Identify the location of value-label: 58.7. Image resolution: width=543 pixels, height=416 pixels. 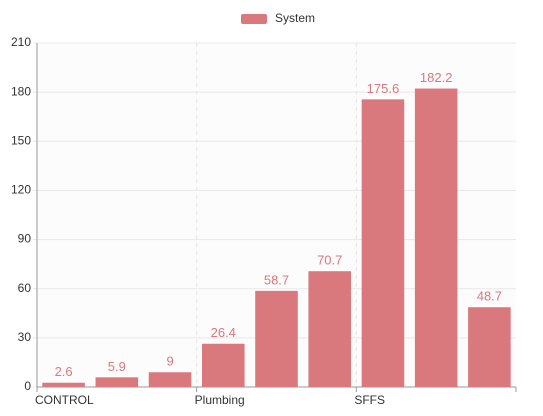
(276, 279).